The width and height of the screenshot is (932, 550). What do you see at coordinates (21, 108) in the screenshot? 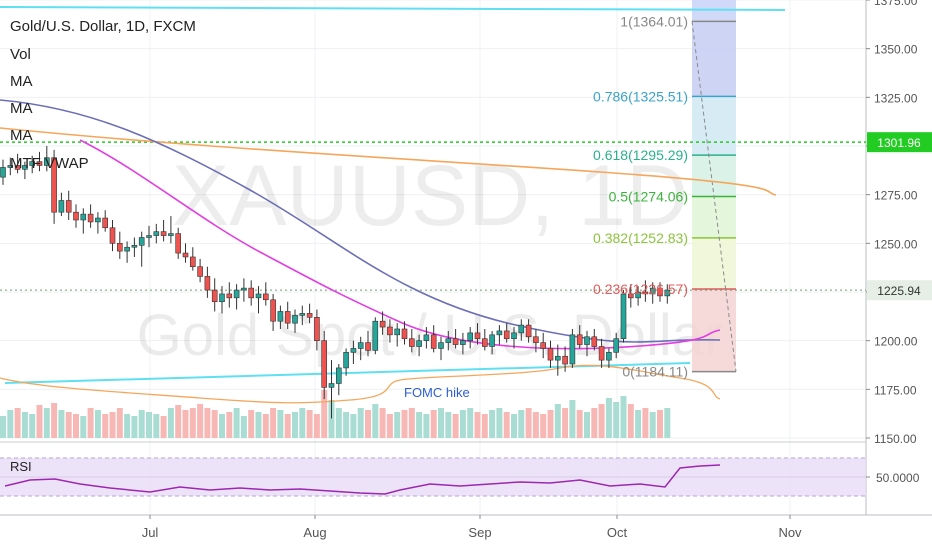
I see `indicator-ma-2: MA` at bounding box center [21, 108].